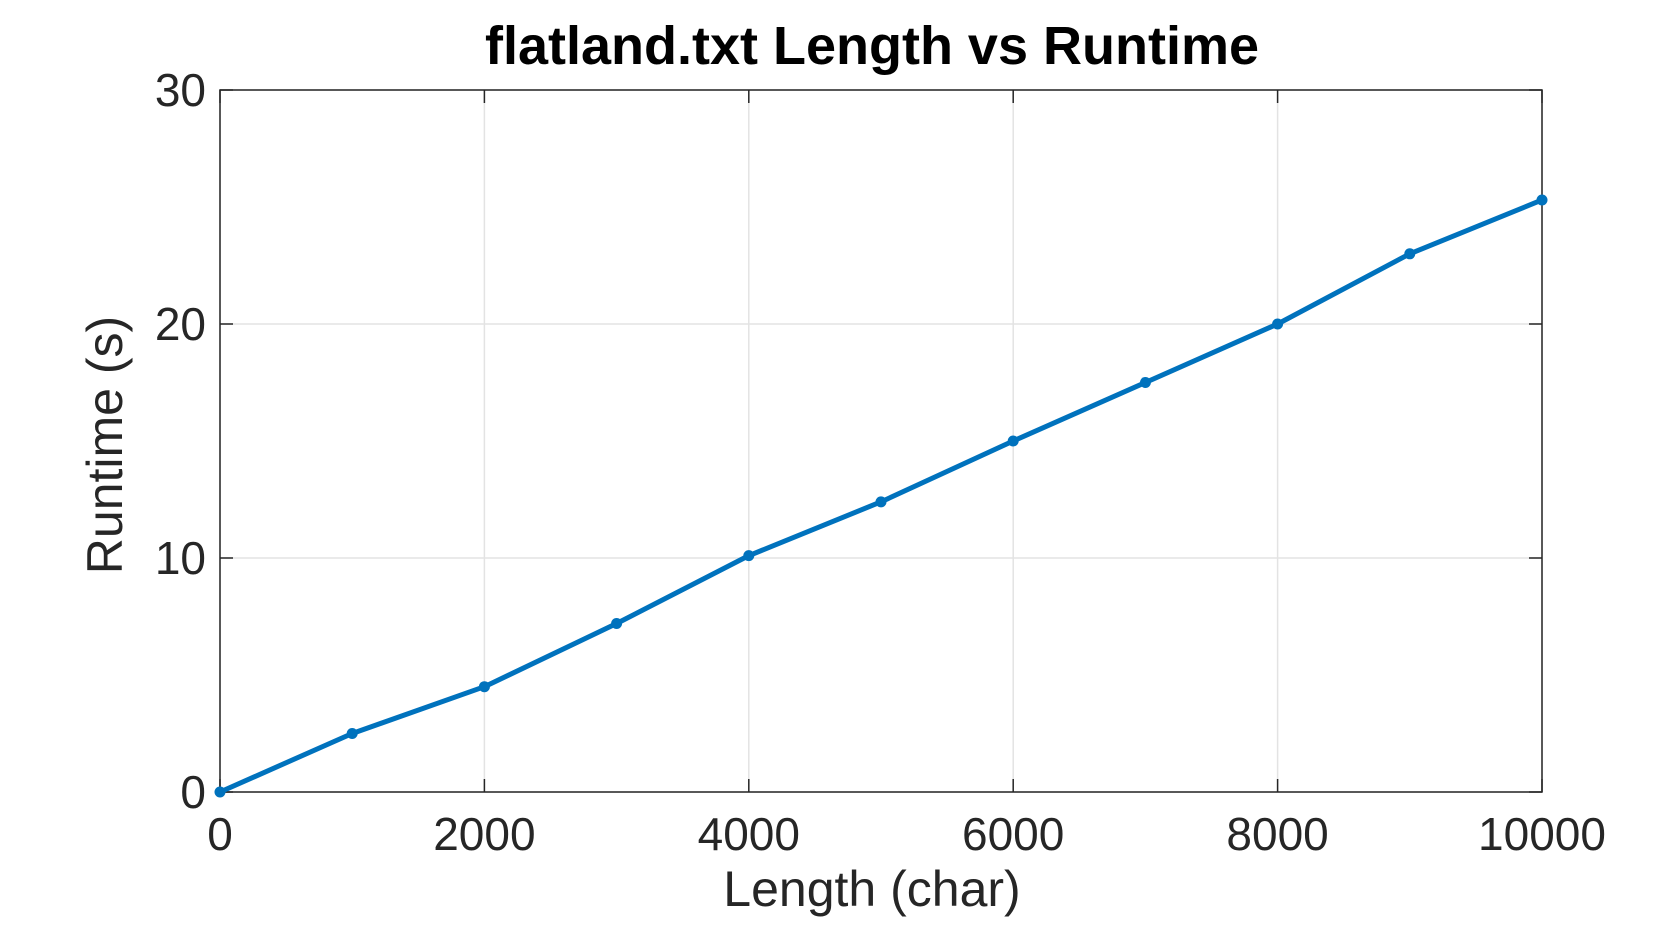 This screenshot has height=933, width=1680. What do you see at coordinates (1542, 834) in the screenshot?
I see `x-tick-label: 10000` at bounding box center [1542, 834].